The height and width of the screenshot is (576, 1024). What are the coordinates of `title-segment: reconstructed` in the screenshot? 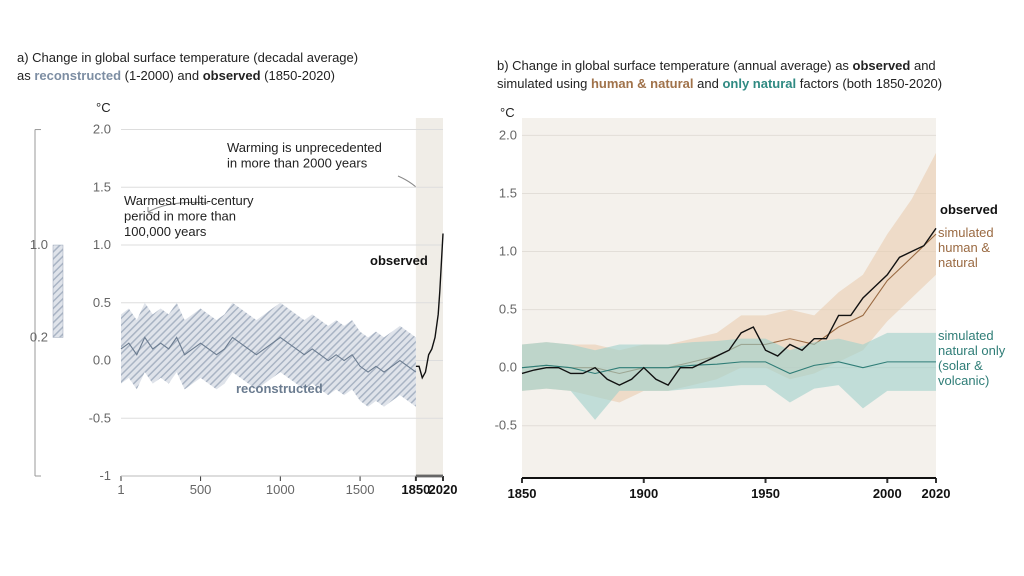 It's located at (77, 75).